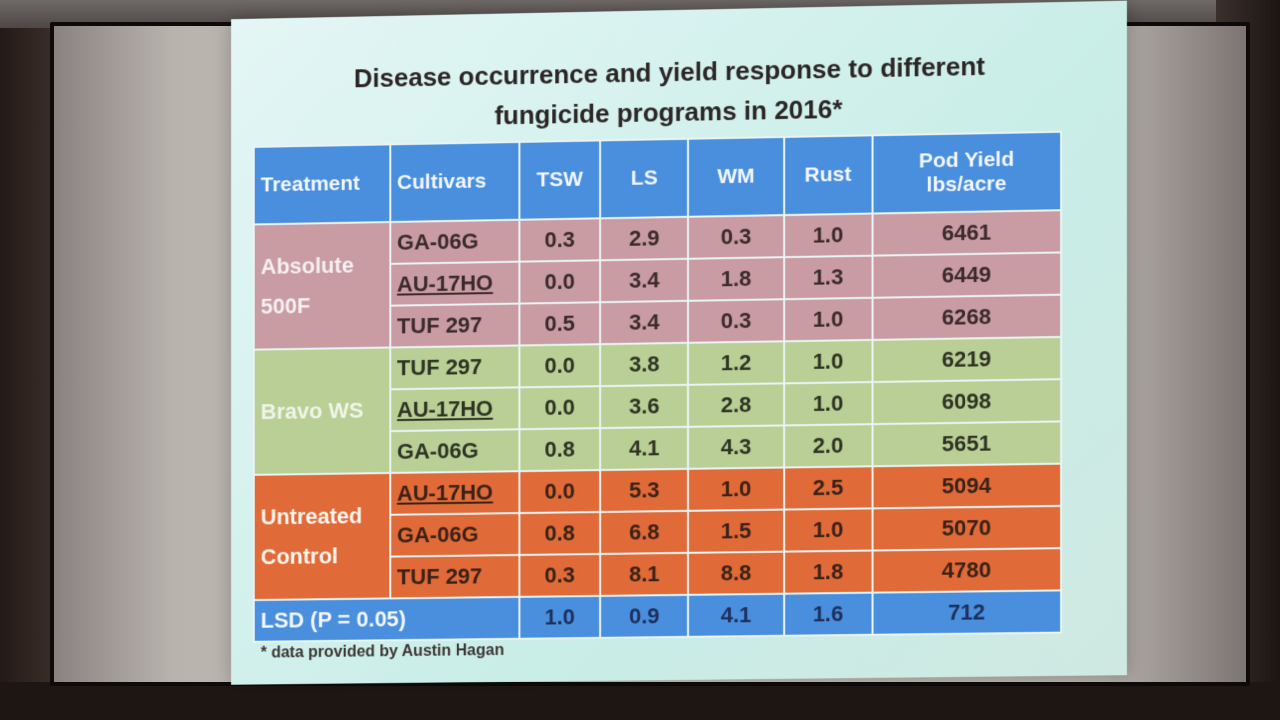 This screenshot has height=720, width=1280. Describe the element at coordinates (559, 179) in the screenshot. I see `header-tsw: TSW` at that location.